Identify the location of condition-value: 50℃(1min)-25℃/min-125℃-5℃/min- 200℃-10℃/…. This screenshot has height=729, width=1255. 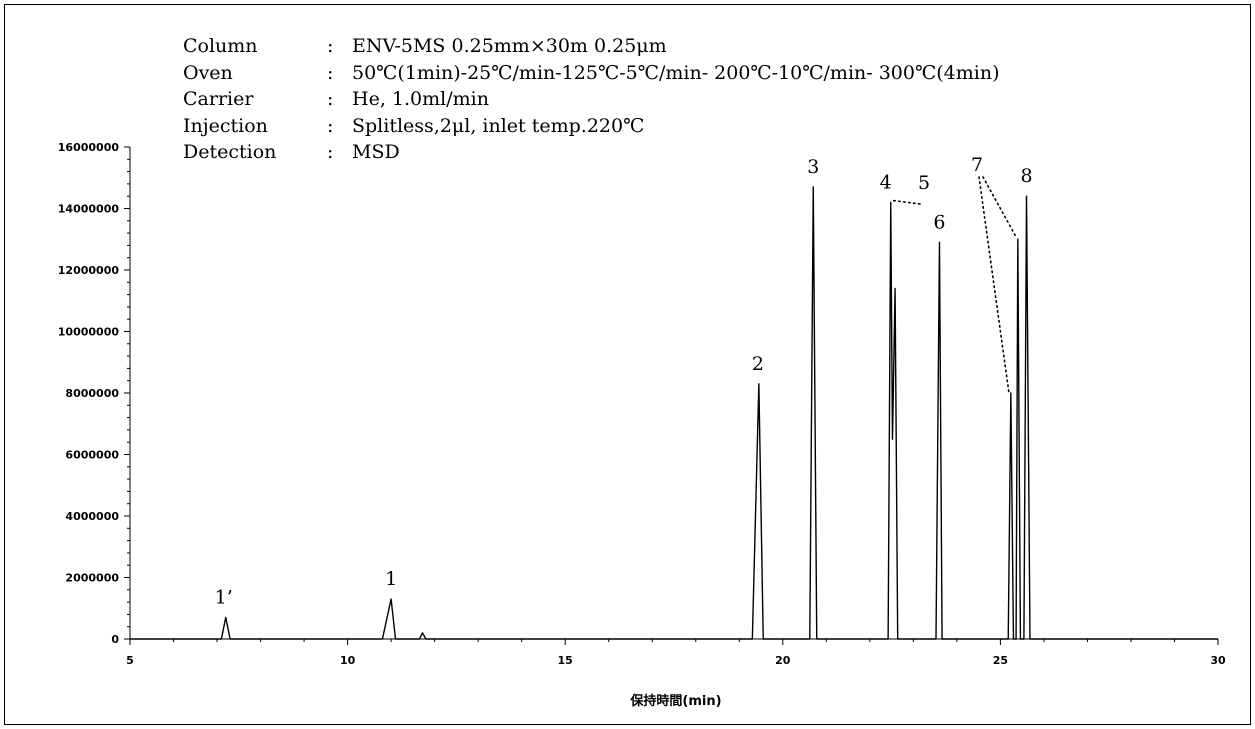
(676, 73).